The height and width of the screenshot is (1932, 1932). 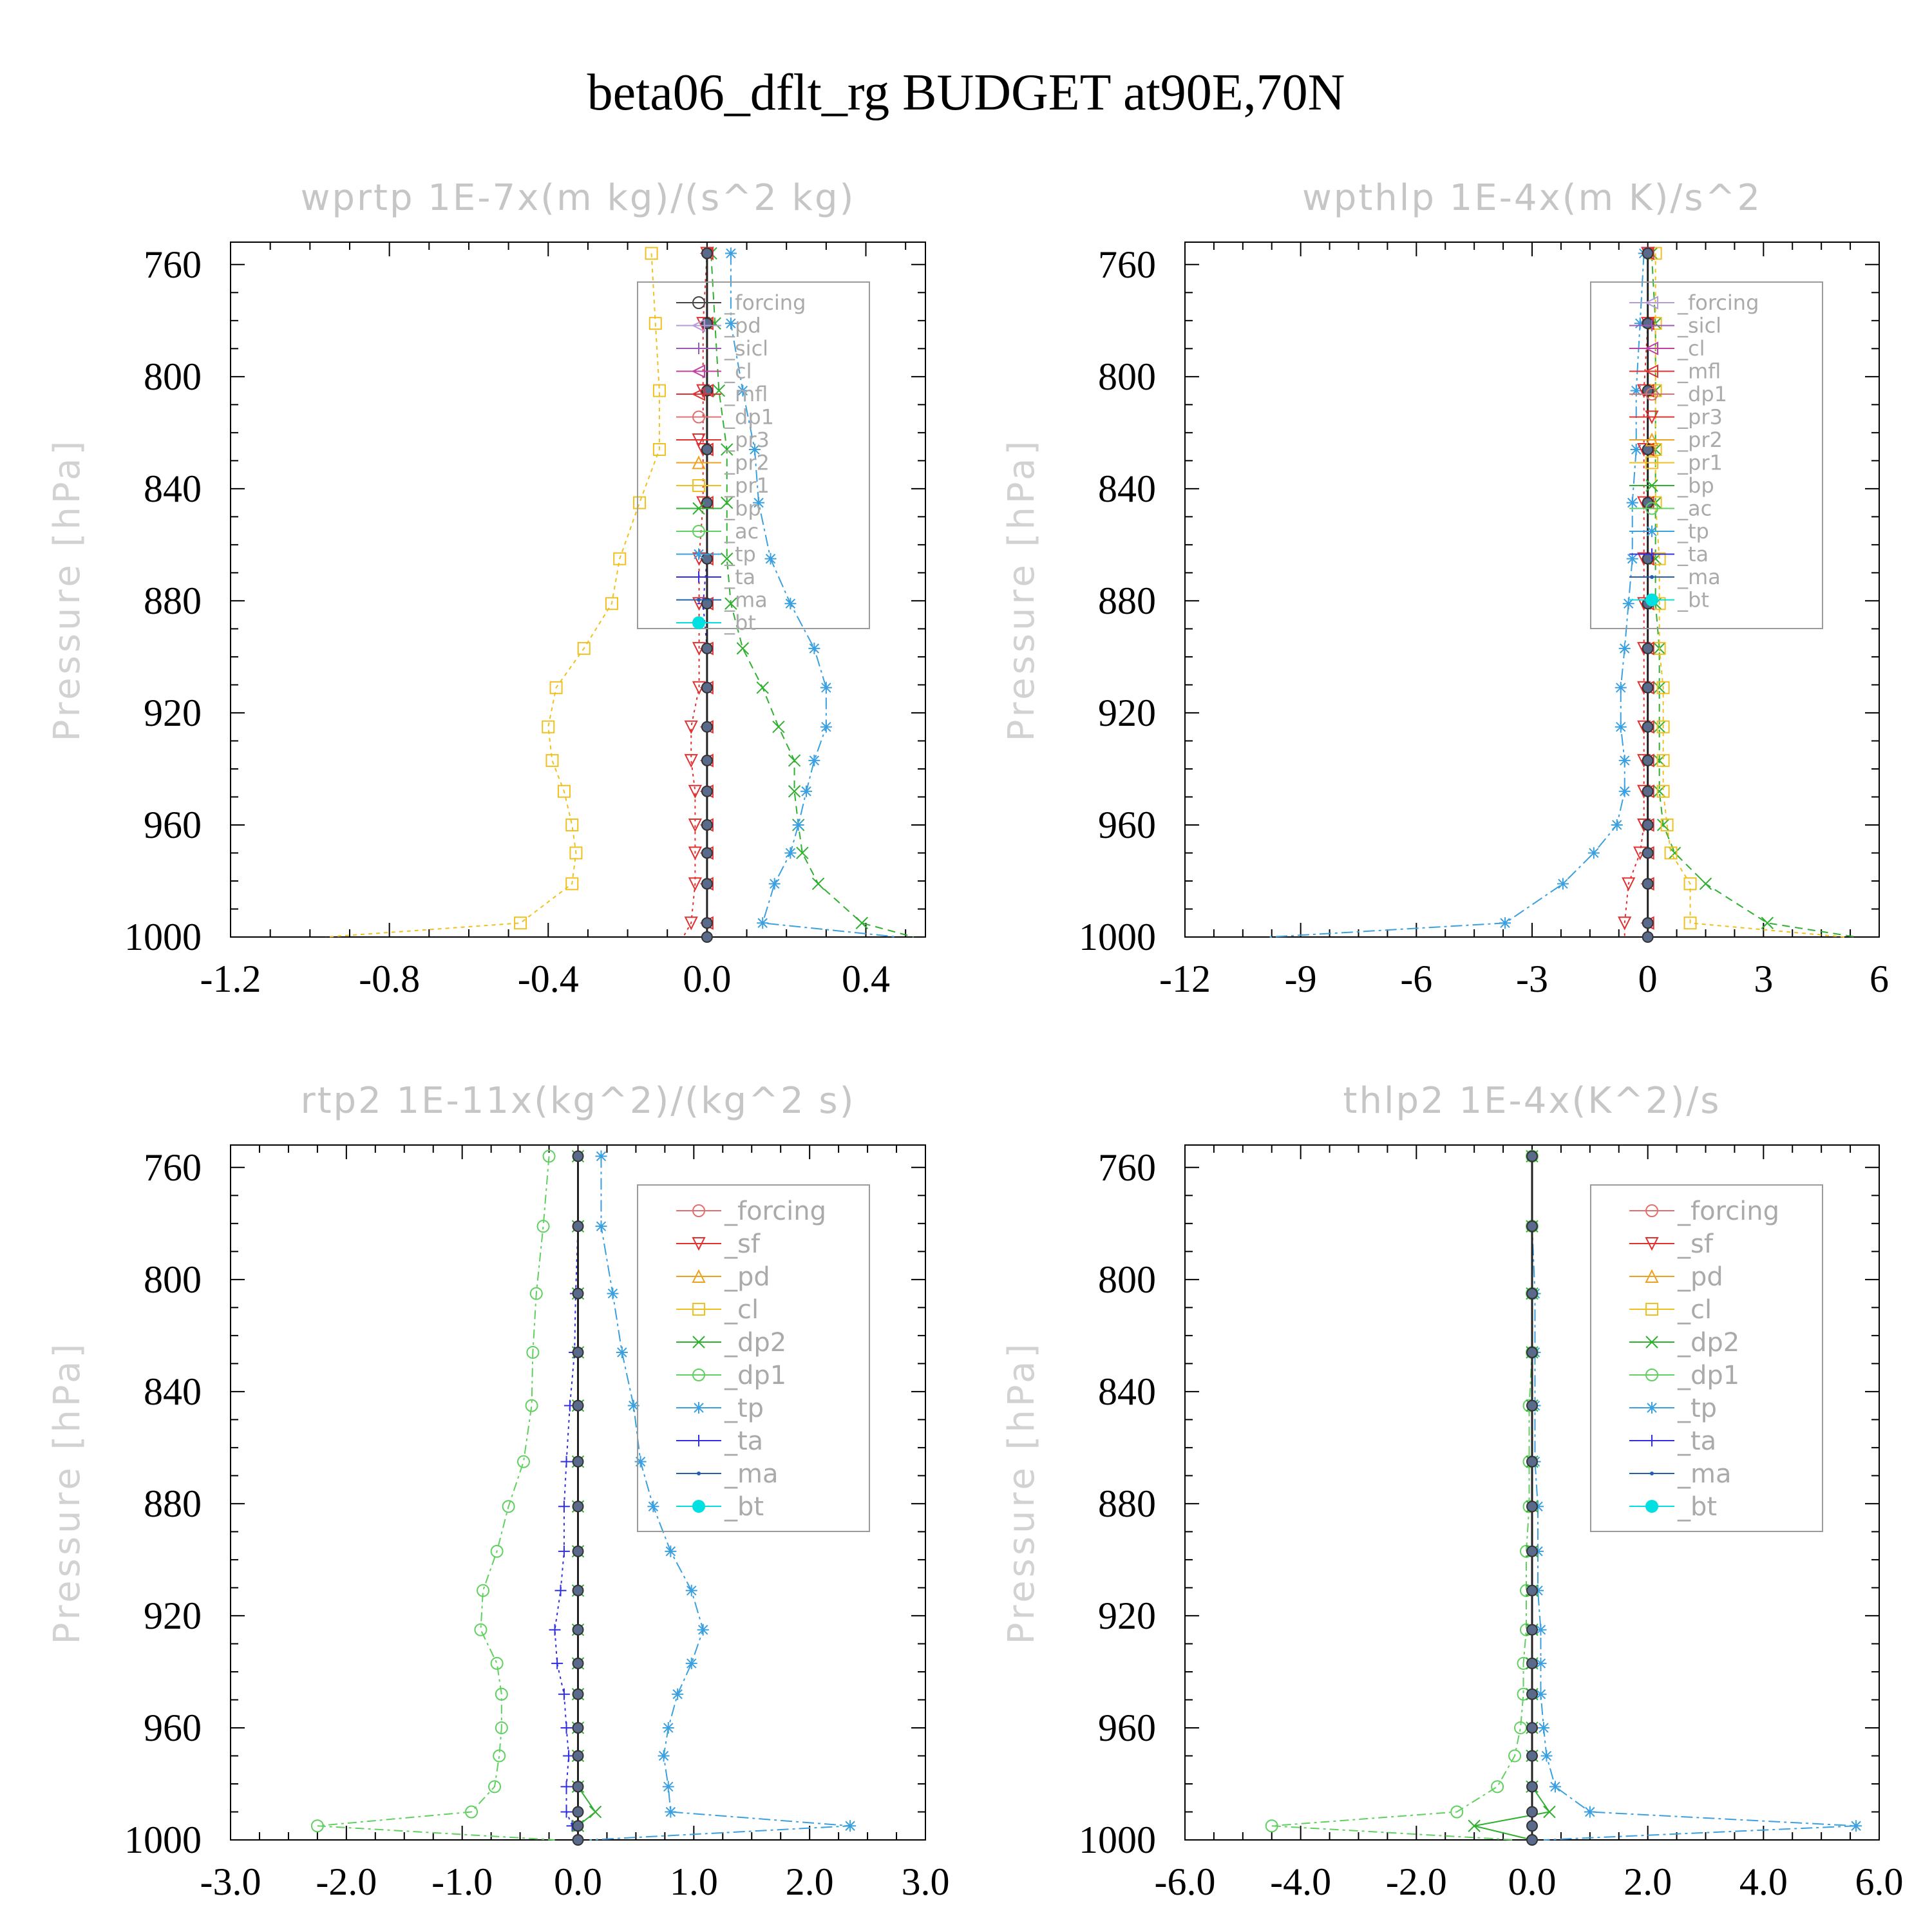 What do you see at coordinates (746, 349) in the screenshot?
I see `legend-label: _sicl` at bounding box center [746, 349].